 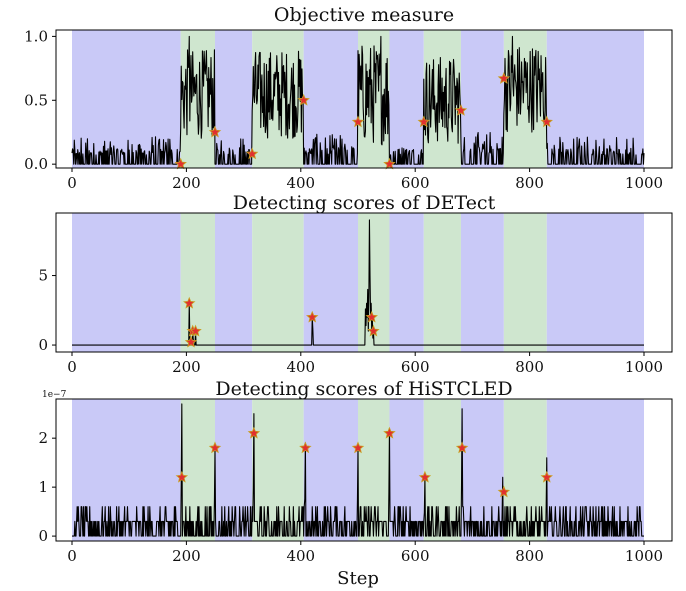 What do you see at coordinates (43, 487) in the screenshot?
I see `y-tick-label: 1` at bounding box center [43, 487].